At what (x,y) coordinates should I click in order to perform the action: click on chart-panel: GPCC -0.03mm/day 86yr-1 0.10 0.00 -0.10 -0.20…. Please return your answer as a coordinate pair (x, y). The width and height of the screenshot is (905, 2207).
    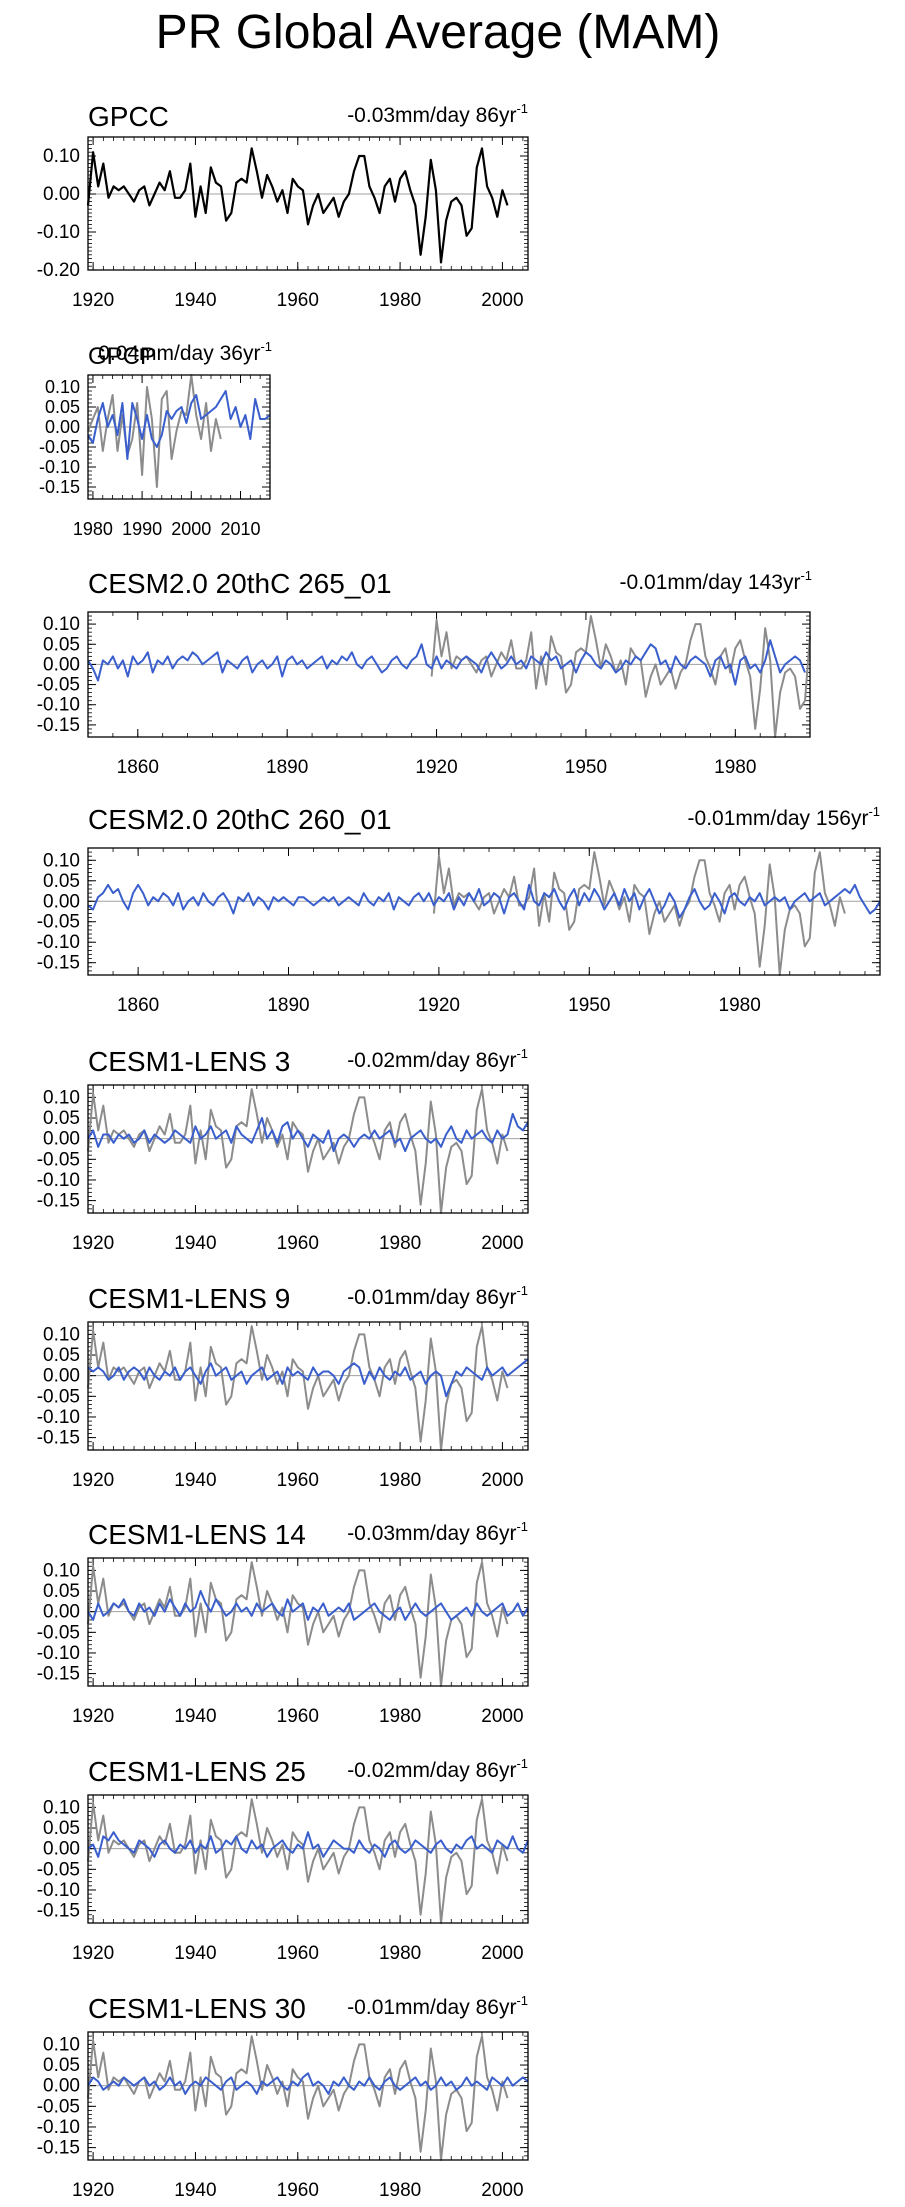
    Looking at the image, I should click on (283, 206).